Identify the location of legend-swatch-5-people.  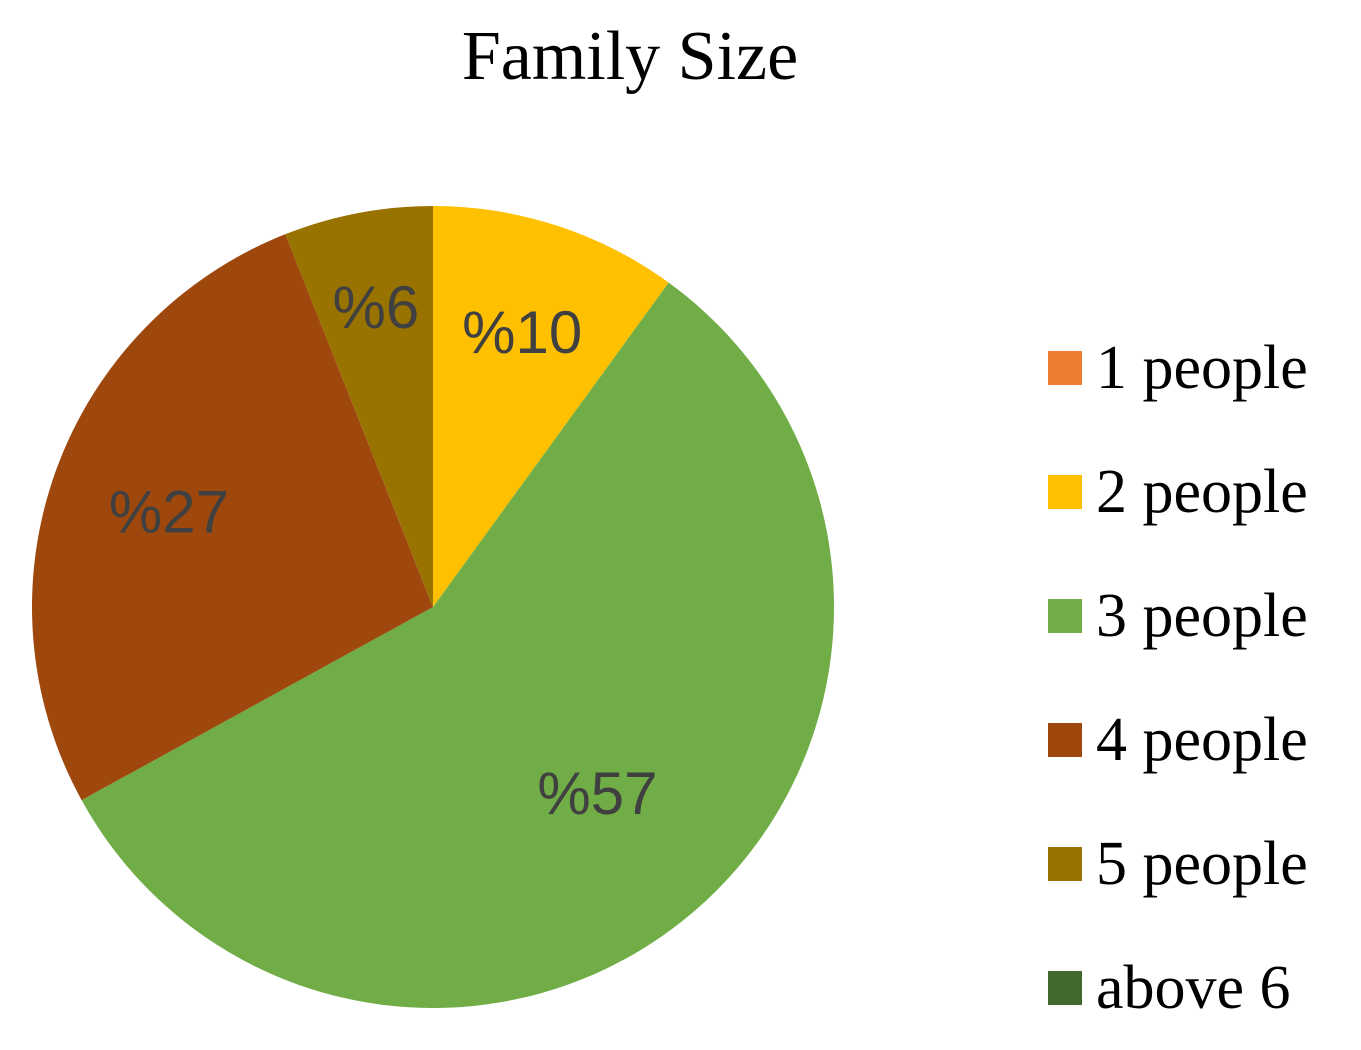
(1065, 864).